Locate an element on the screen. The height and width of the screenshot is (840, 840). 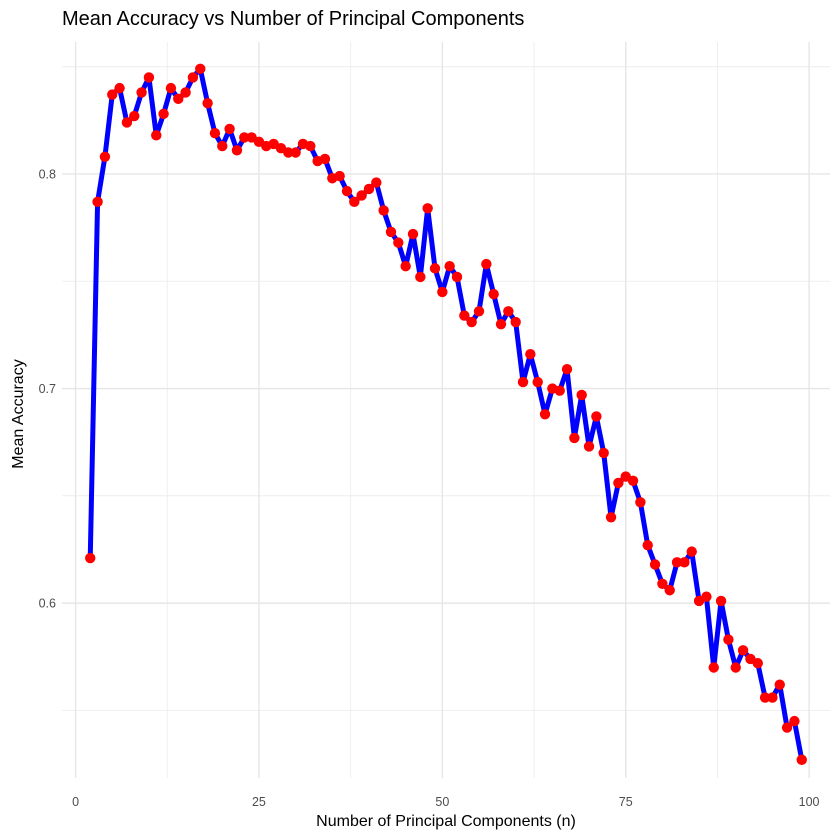
x-tick-label: 50 is located at coordinates (442, 802).